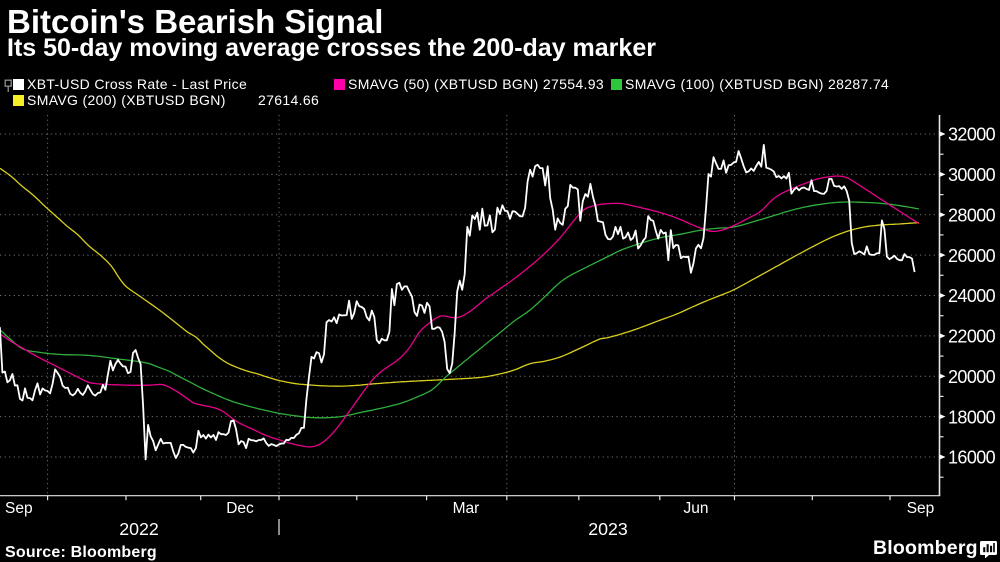 The width and height of the screenshot is (1000, 562). What do you see at coordinates (972, 377) in the screenshot?
I see `svg-text: 20000` at bounding box center [972, 377].